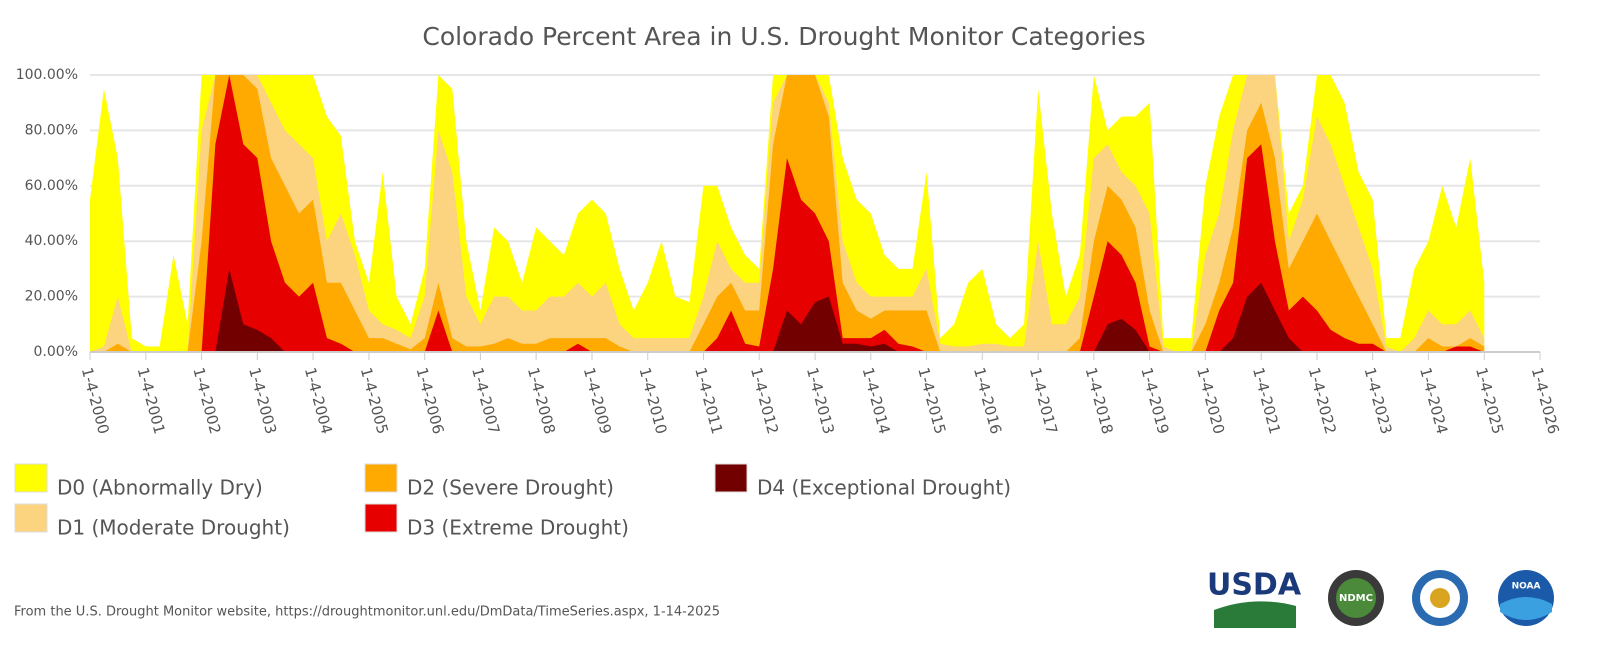  Describe the element at coordinates (787, 310) in the screenshot. I see `area-series` at that location.